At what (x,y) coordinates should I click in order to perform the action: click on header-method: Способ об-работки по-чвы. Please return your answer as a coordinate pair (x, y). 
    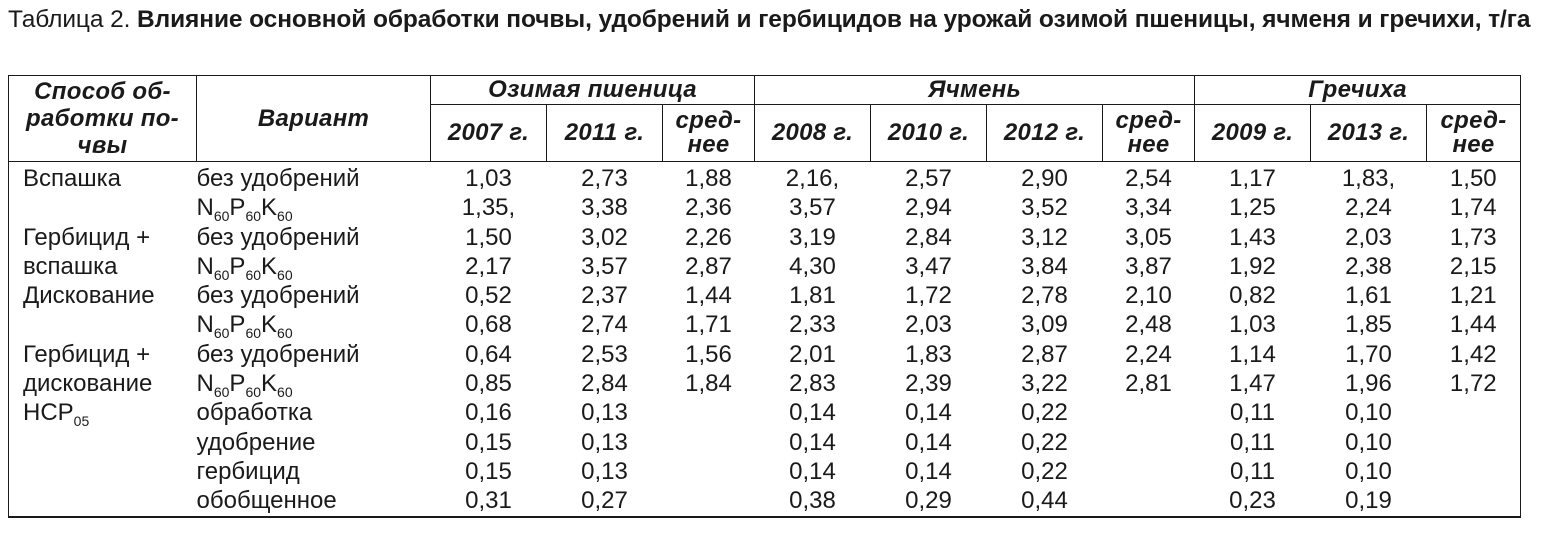
    Looking at the image, I should click on (102, 118).